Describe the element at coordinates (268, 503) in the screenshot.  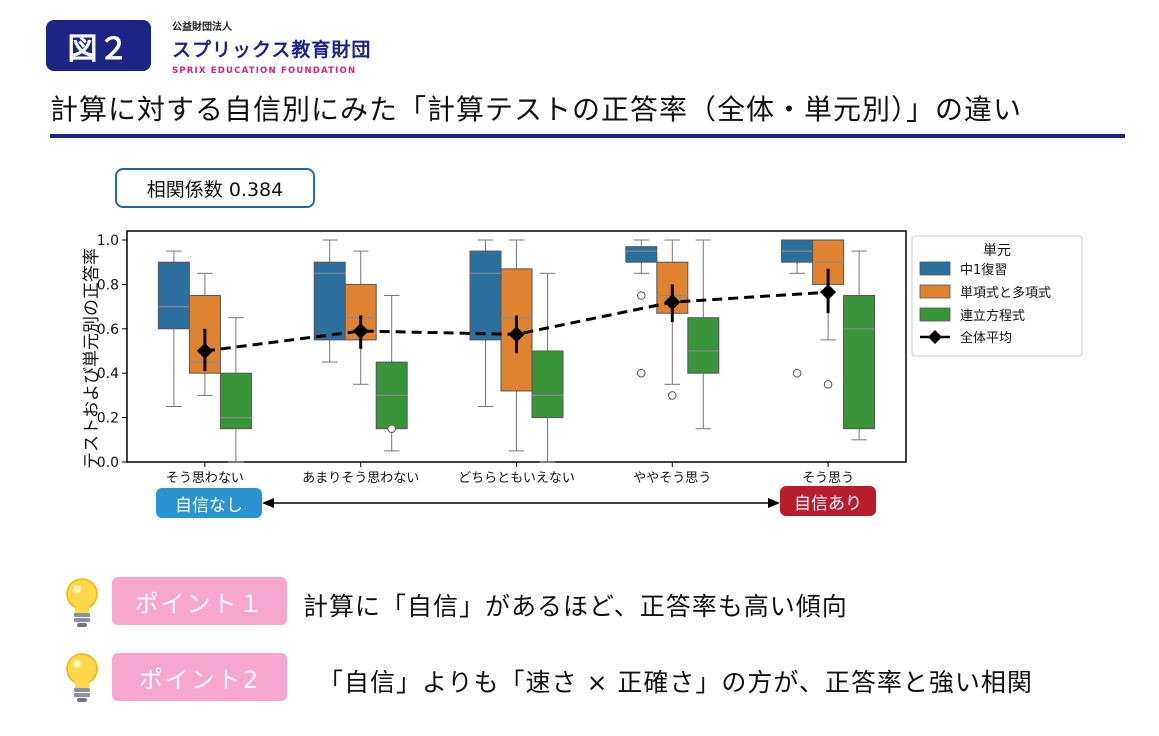
I see `arrow-left-icon` at that location.